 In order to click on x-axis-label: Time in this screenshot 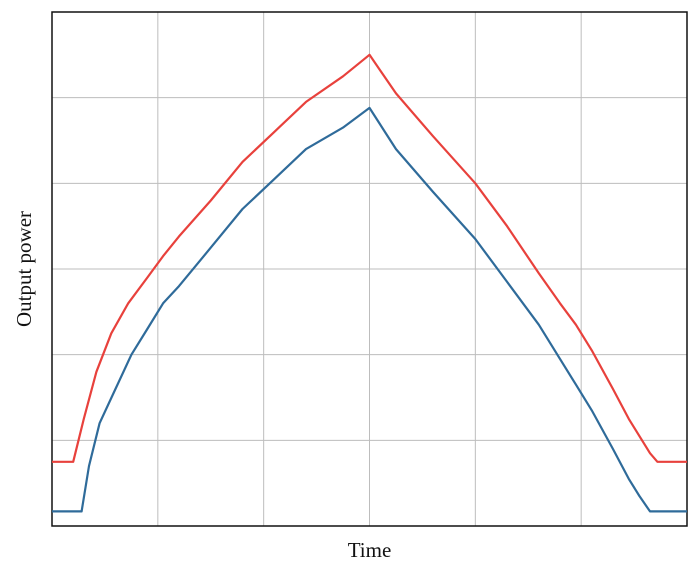, I will do `click(370, 550)`.